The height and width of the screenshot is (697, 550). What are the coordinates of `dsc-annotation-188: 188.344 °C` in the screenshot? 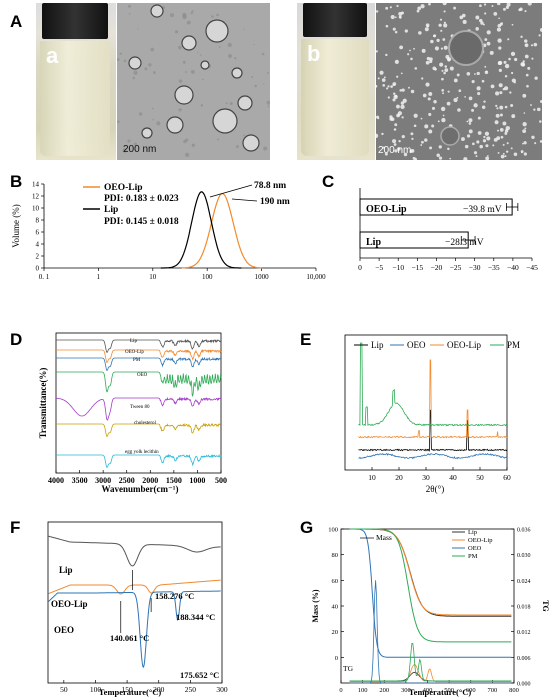 It's located at (195, 617).